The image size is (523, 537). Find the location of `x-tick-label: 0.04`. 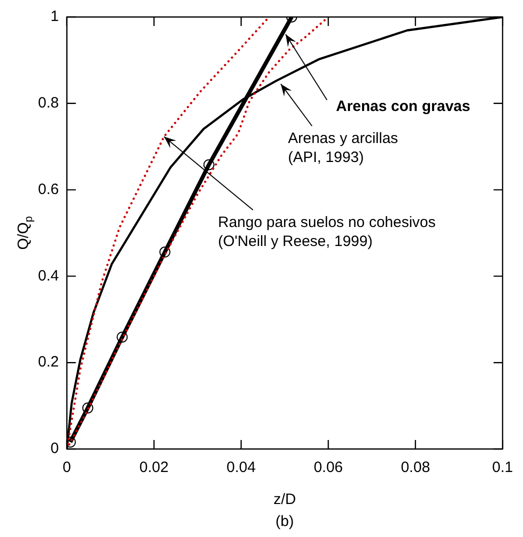

x-tick-label: 0.04 is located at coordinates (241, 467).